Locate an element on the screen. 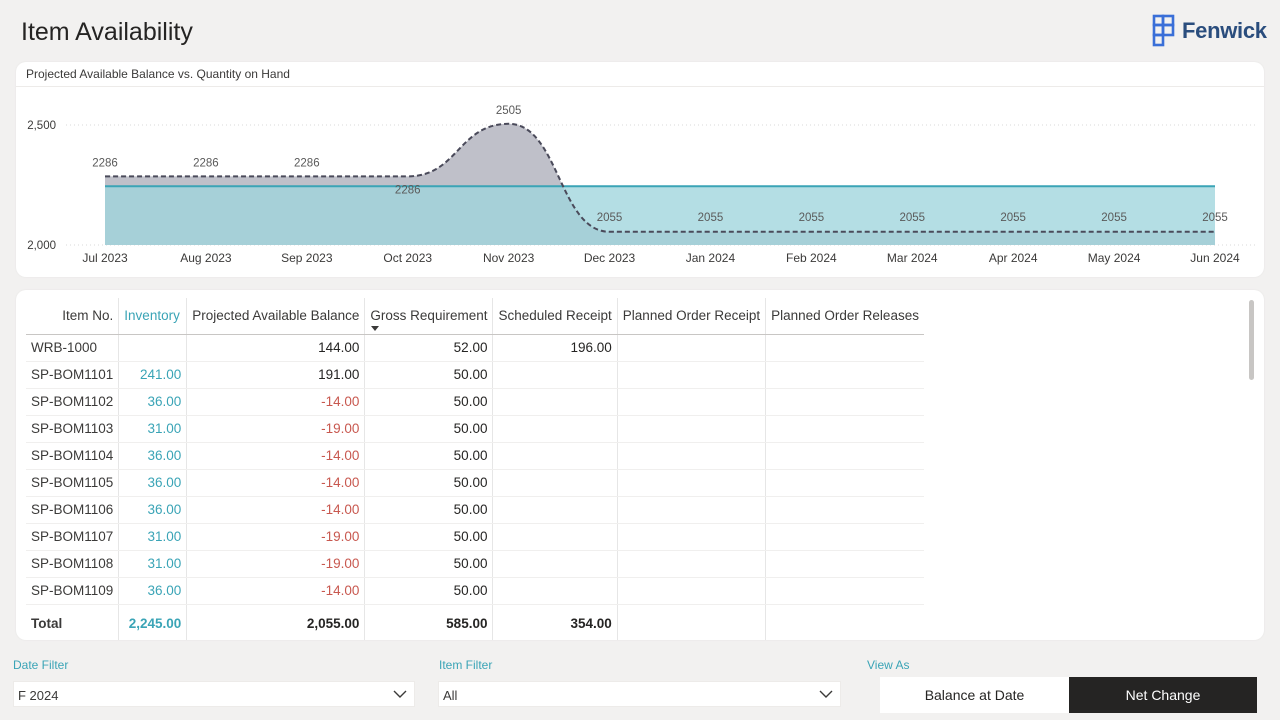 The height and width of the screenshot is (720, 1280). net-change-button: Net Change is located at coordinates (1163, 695).